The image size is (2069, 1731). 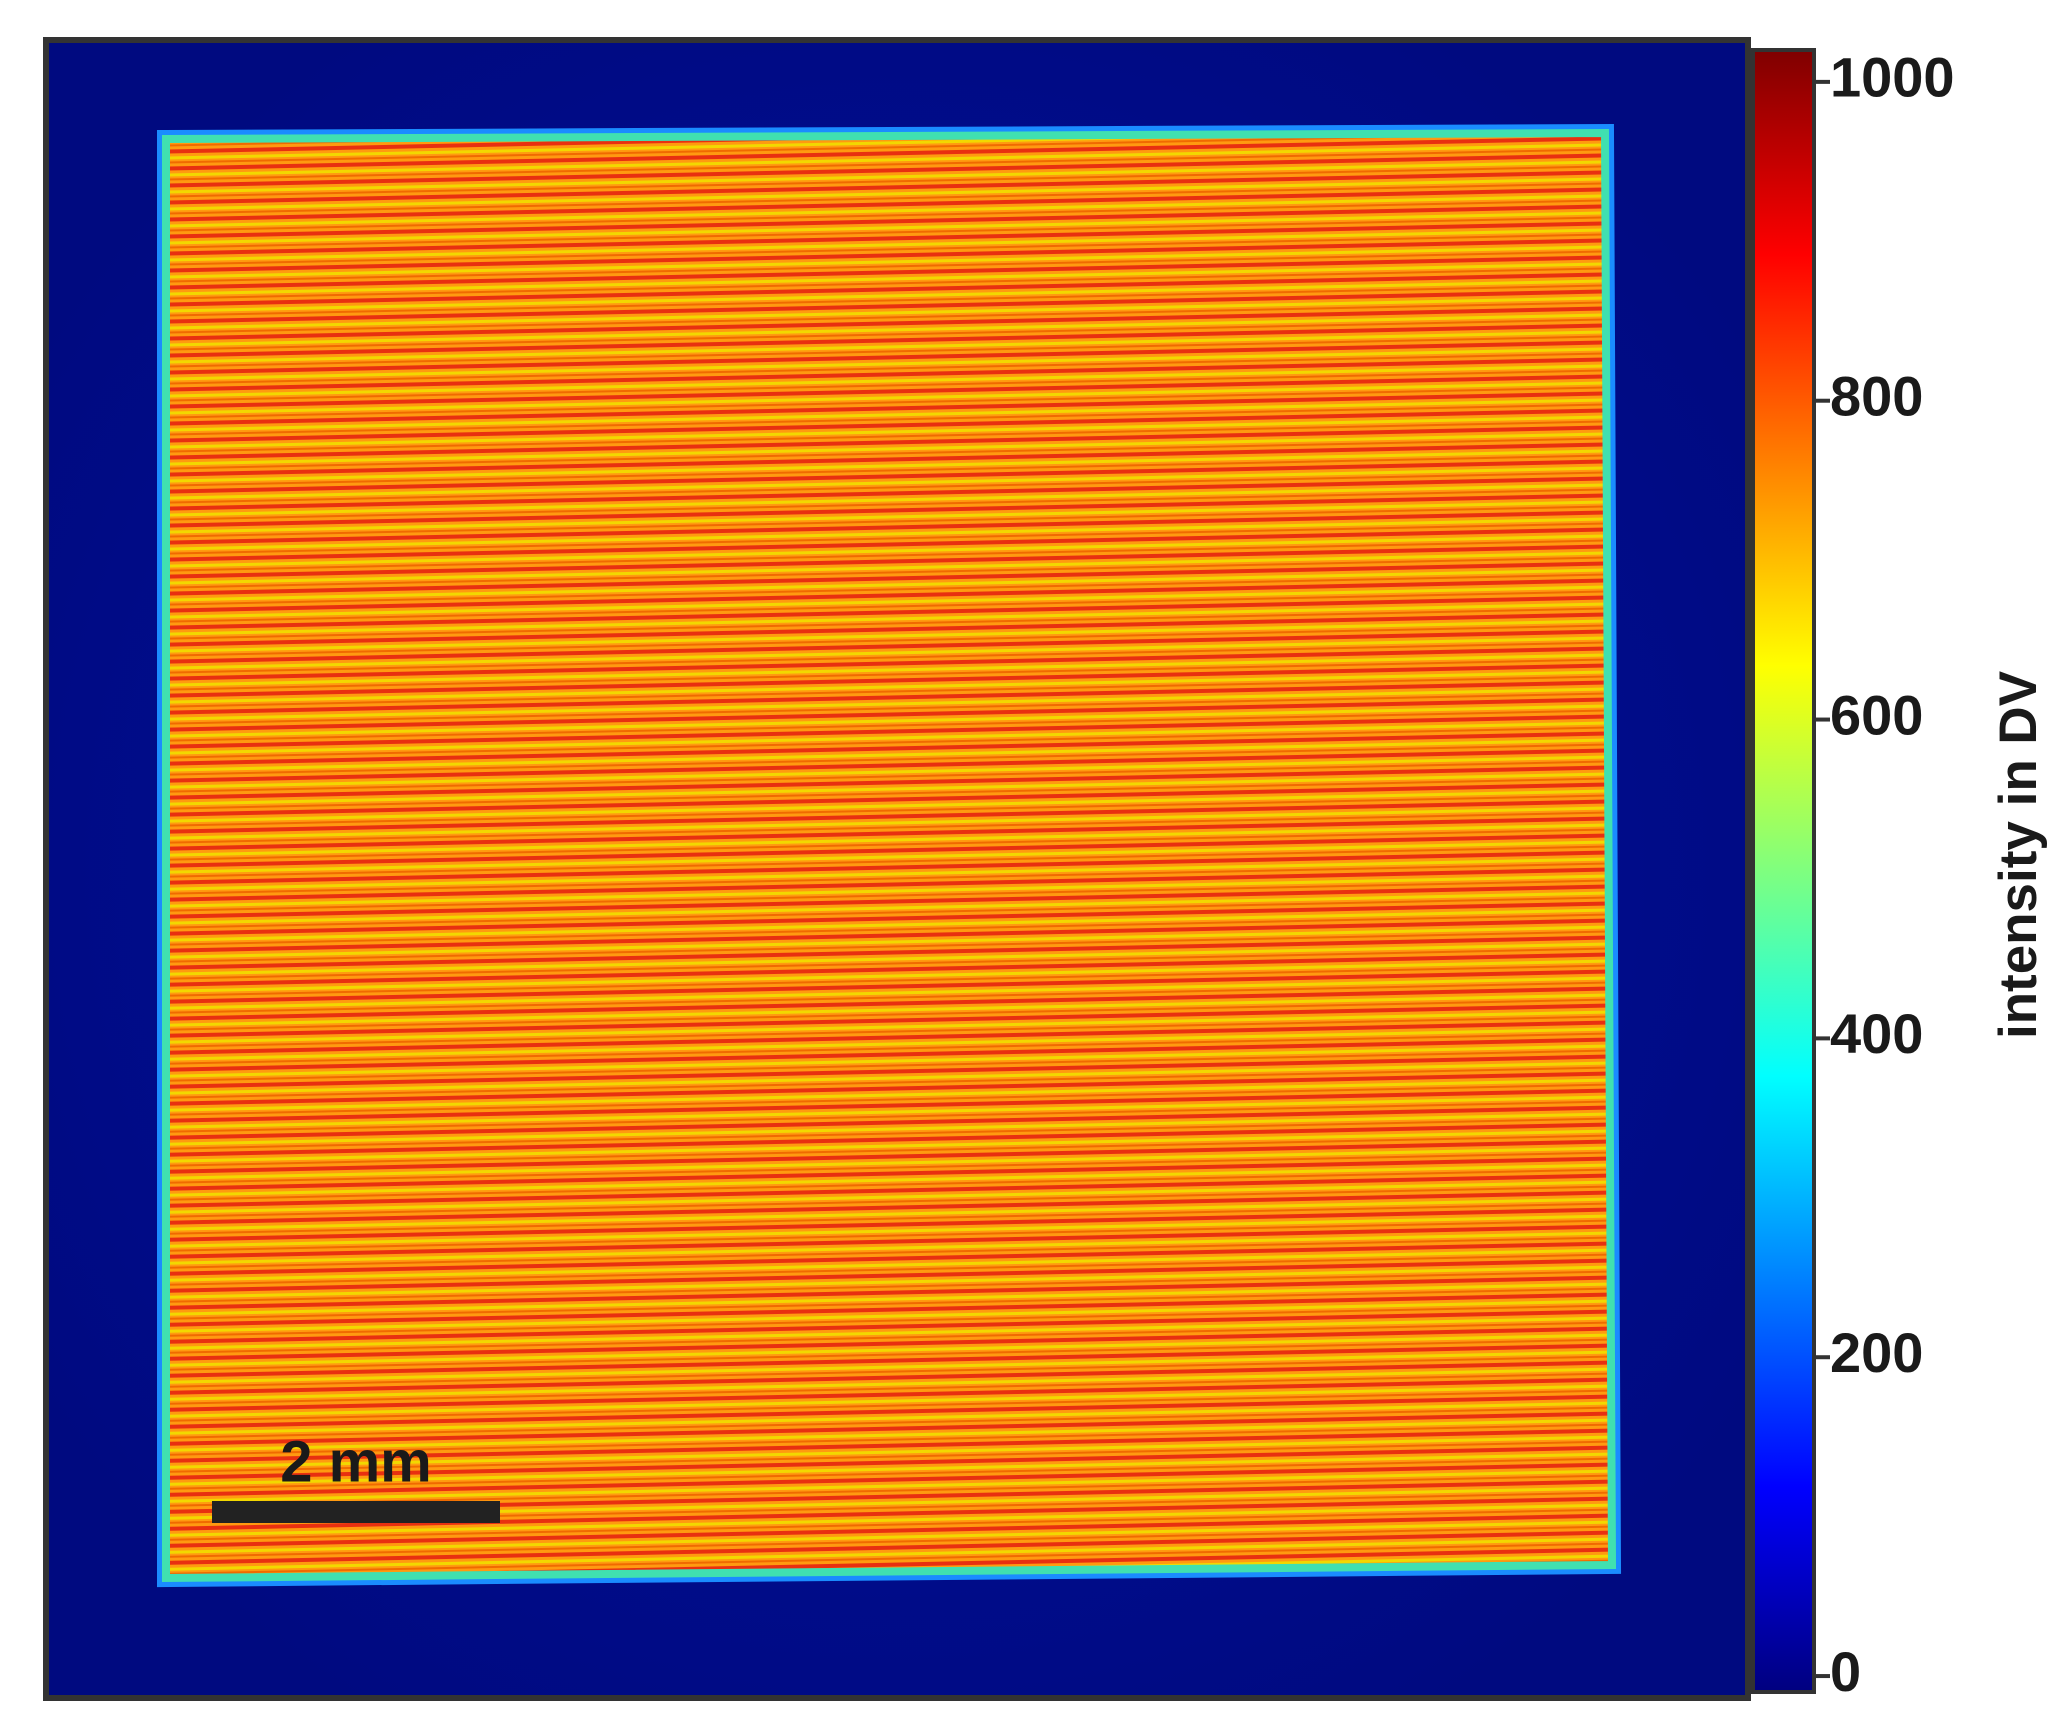 What do you see at coordinates (1845, 1671) in the screenshot?
I see `colorbar-tick-label: 0` at bounding box center [1845, 1671].